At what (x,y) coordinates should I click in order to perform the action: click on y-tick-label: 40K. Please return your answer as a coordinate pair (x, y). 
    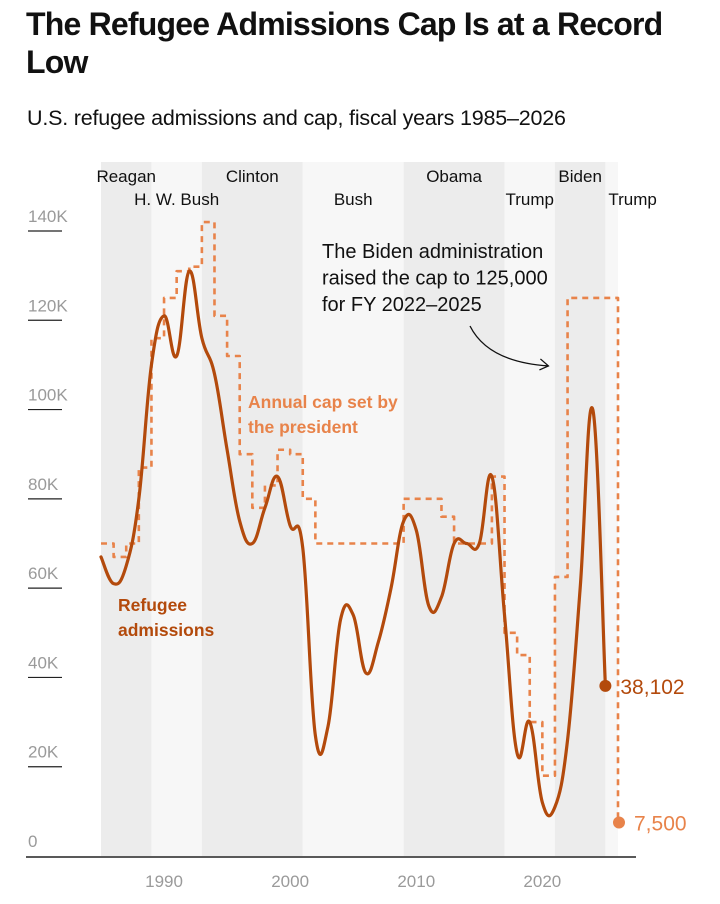
    Looking at the image, I should click on (43, 662).